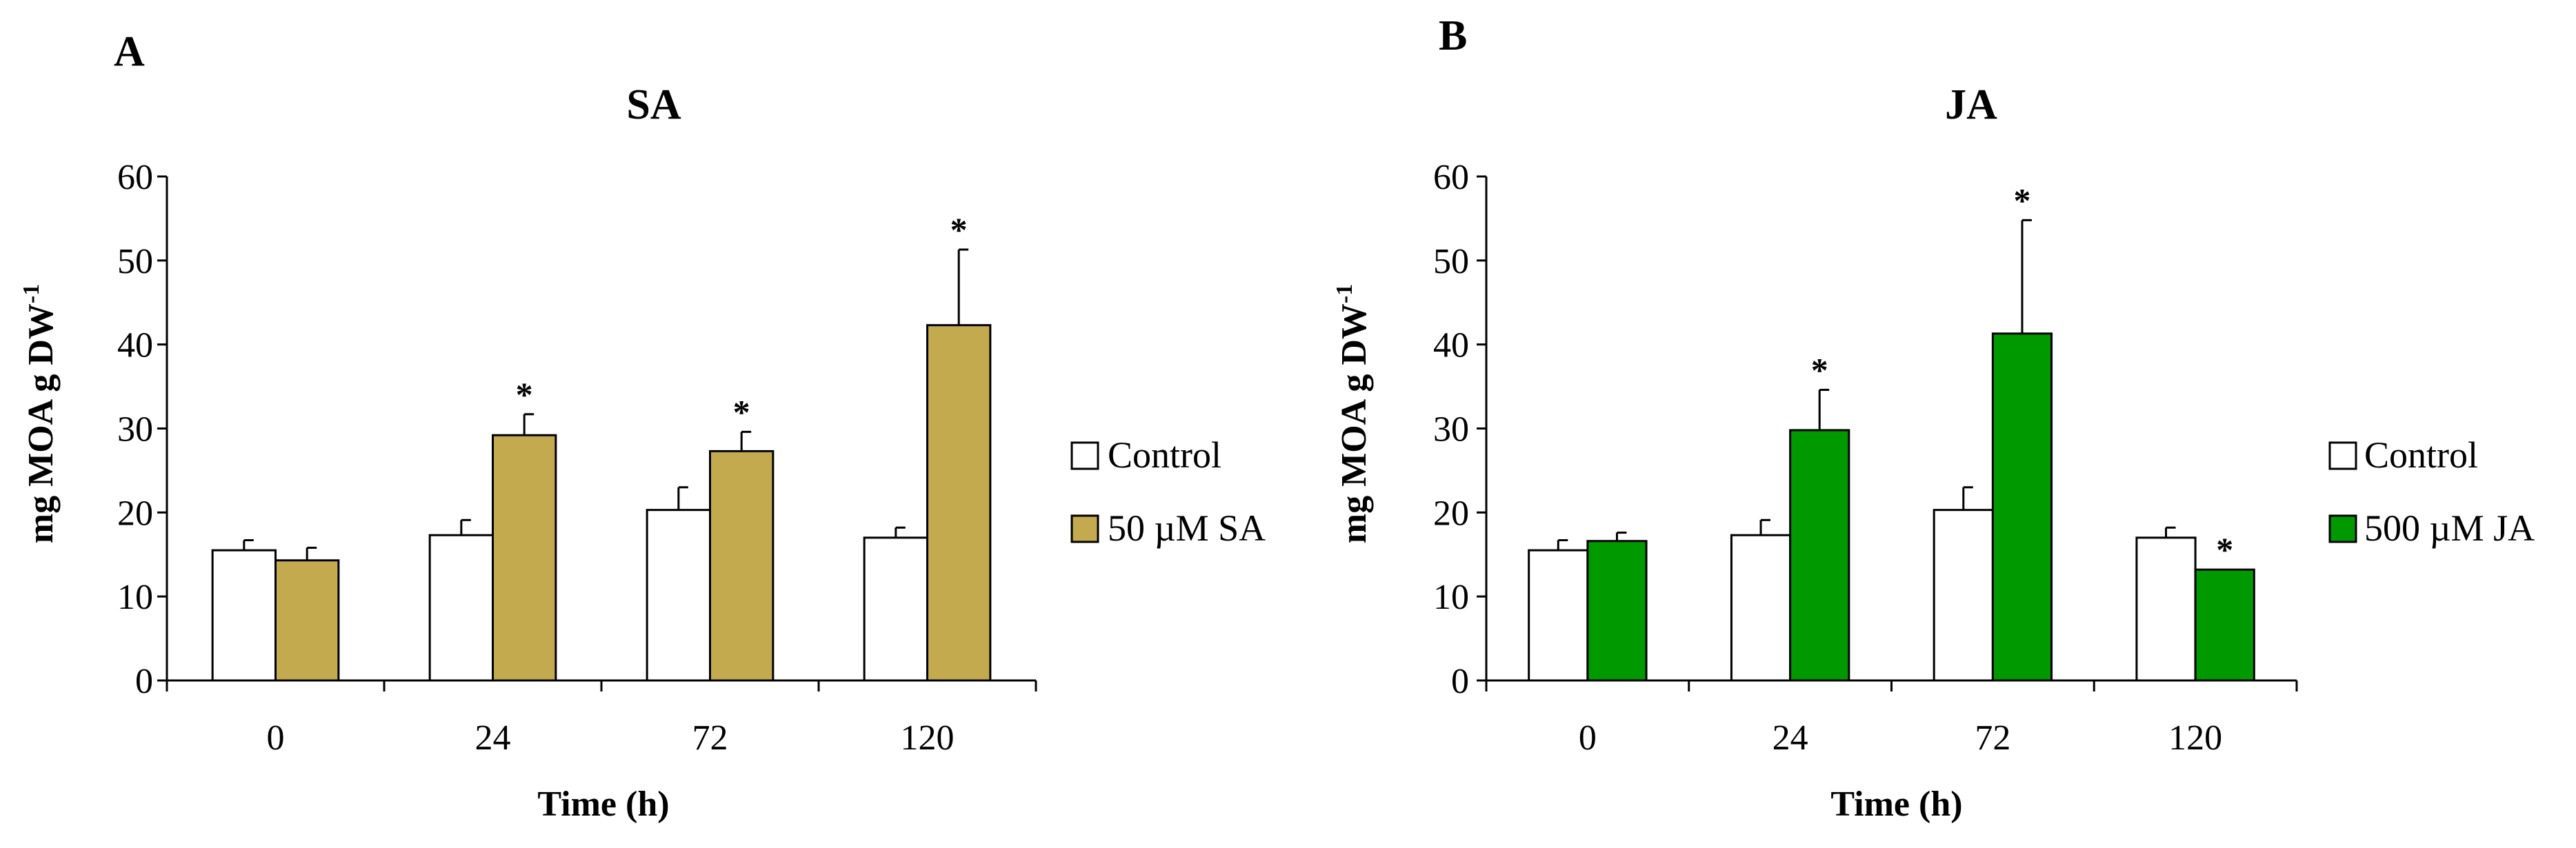 The height and width of the screenshot is (848, 2576). Describe the element at coordinates (2449, 528) in the screenshot. I see `legend-label-treatment: 500 µM JA` at that location.